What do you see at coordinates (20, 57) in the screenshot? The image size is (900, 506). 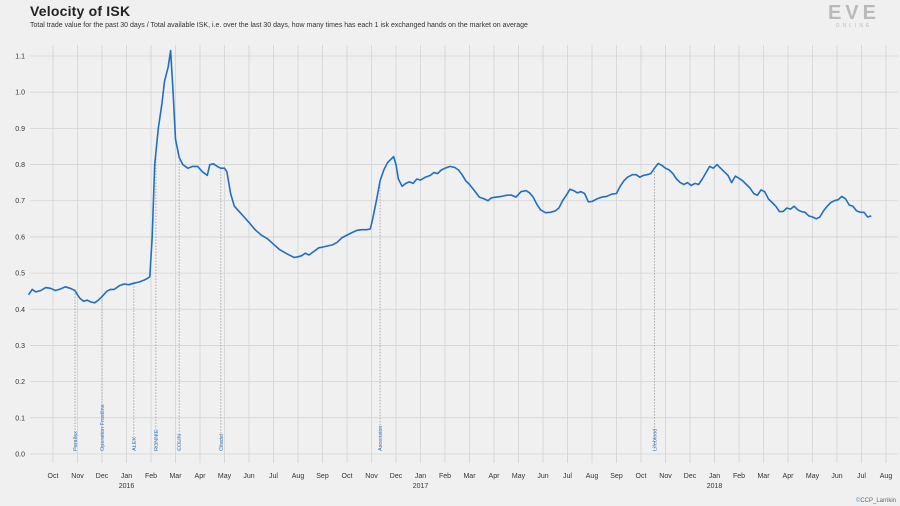 I see `y-tick-label: 1.1` at bounding box center [20, 57].